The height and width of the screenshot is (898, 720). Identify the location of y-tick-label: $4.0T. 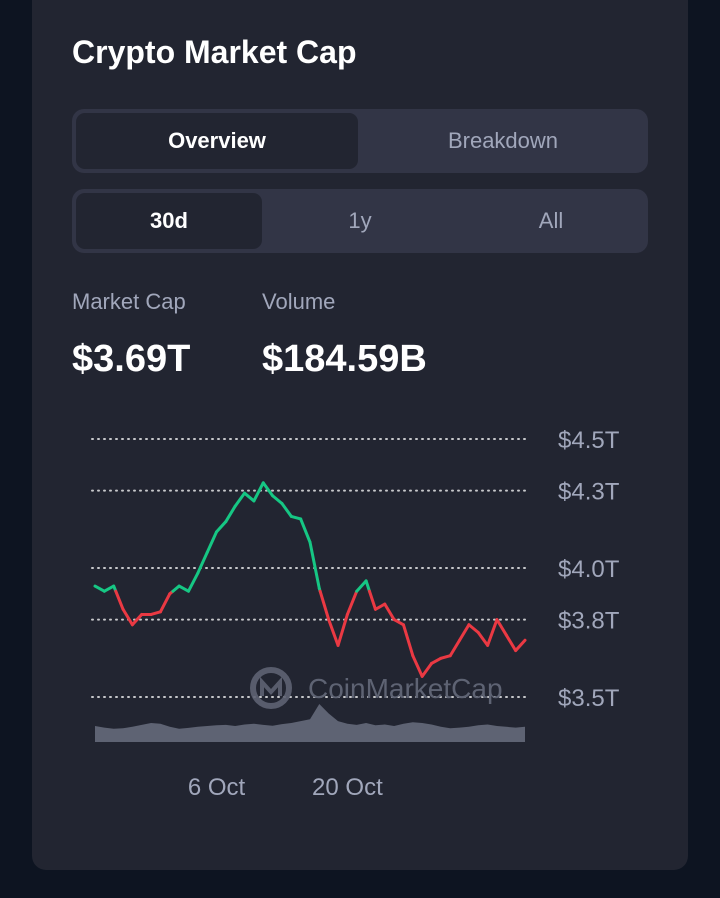
(589, 569).